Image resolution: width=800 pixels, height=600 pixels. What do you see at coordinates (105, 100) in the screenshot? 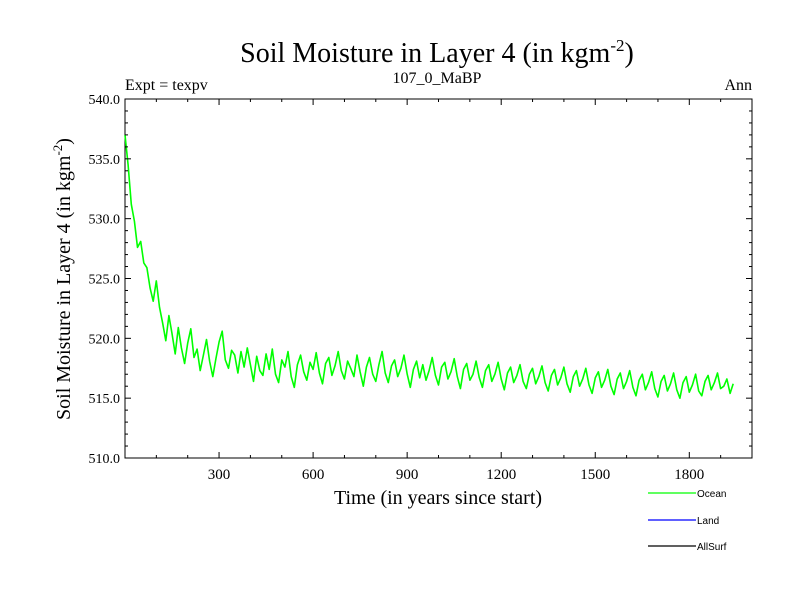
I see `y-tick-label: 540.0` at bounding box center [105, 100].